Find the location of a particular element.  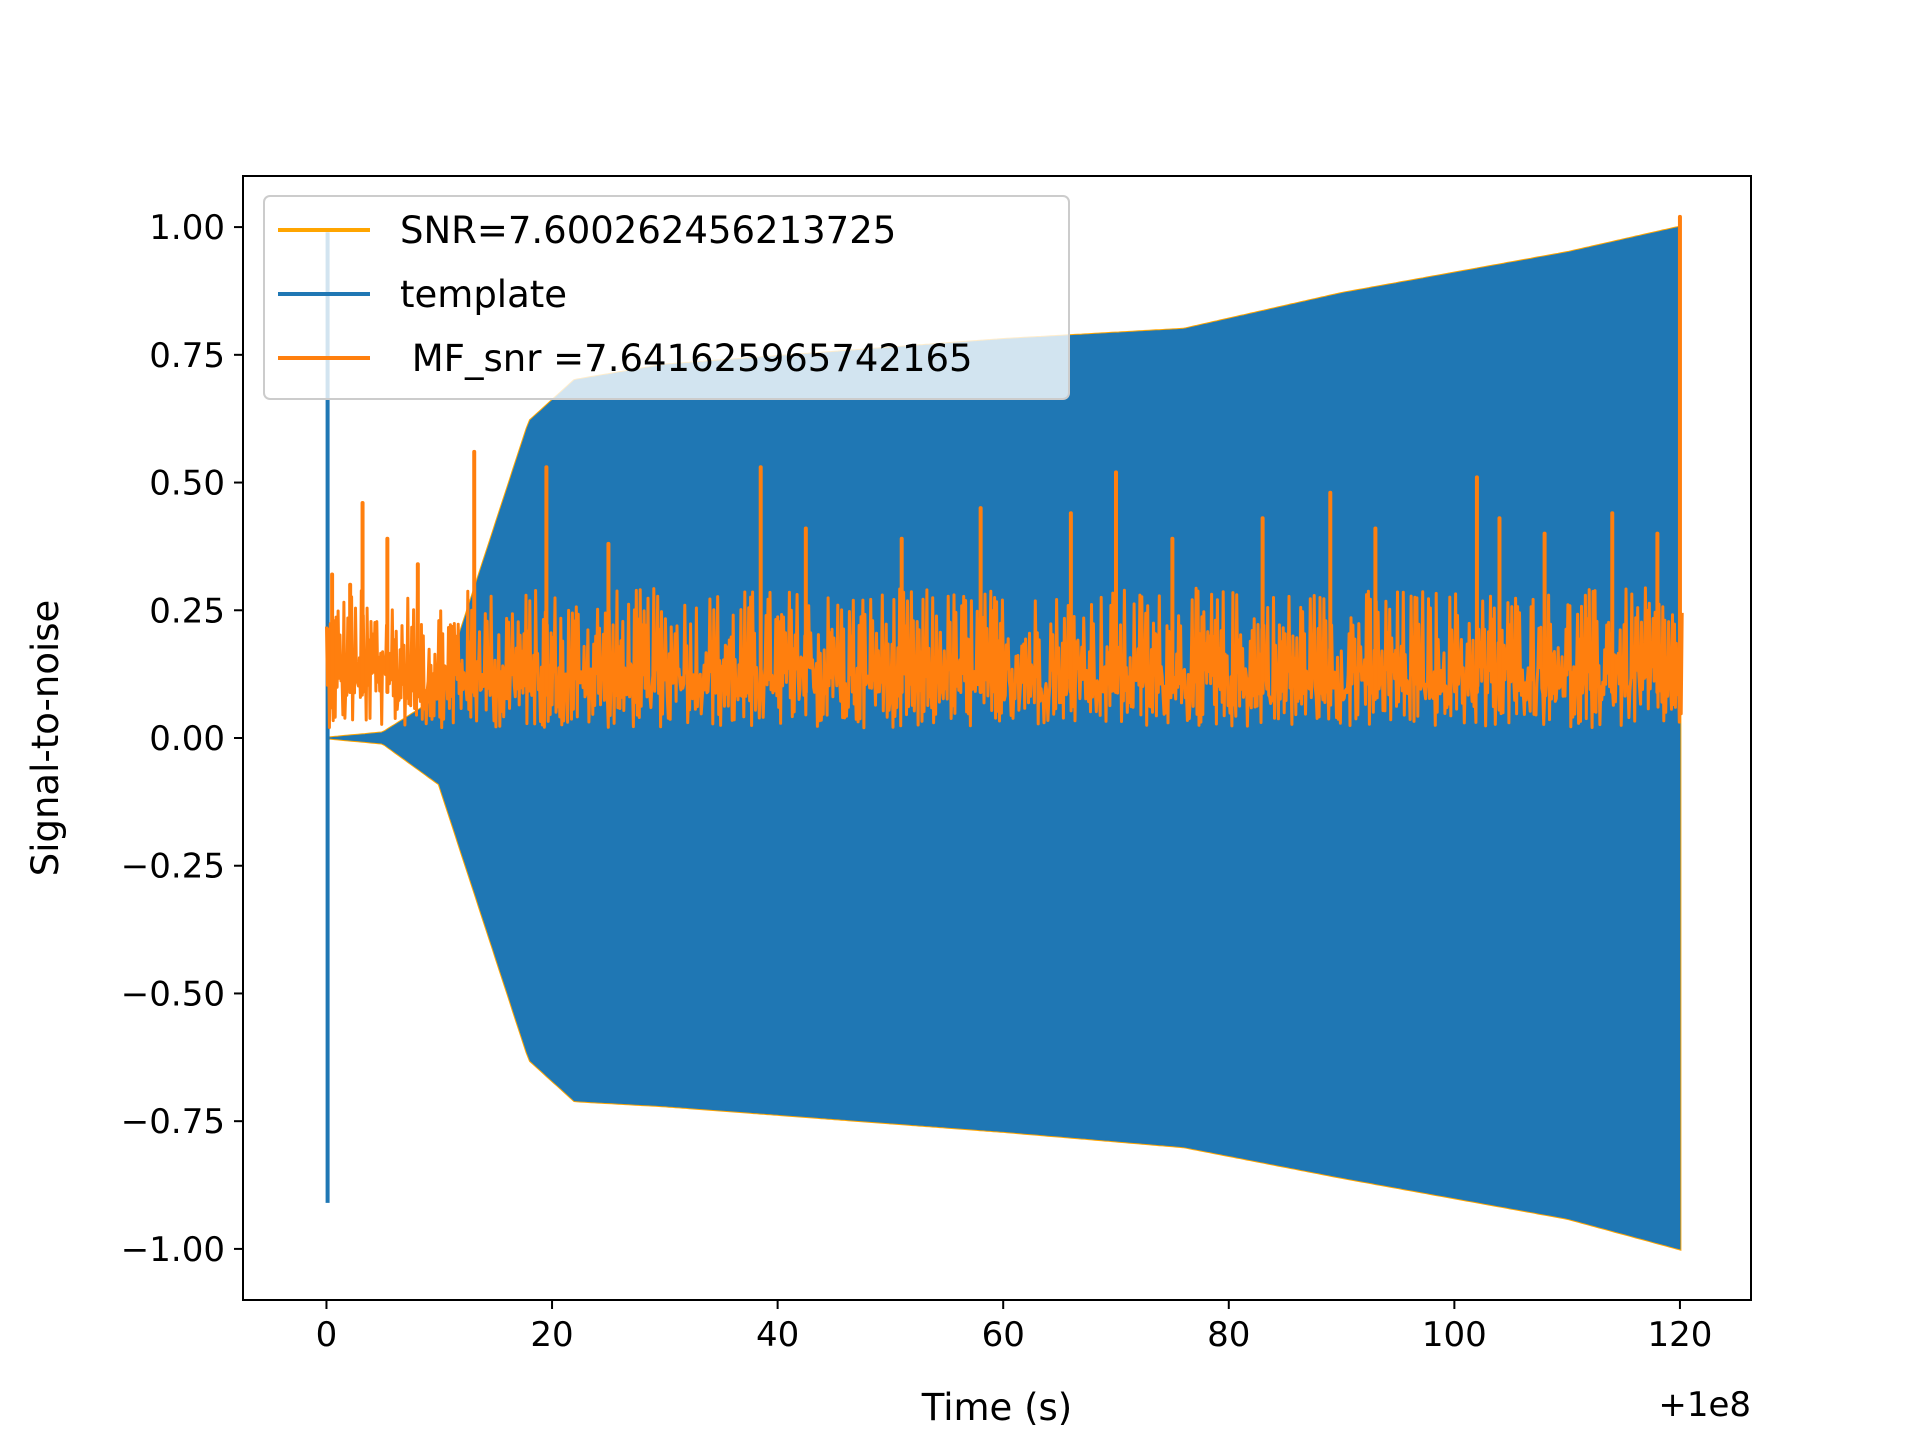

x-tick-label: 100 is located at coordinates (1454, 1335).